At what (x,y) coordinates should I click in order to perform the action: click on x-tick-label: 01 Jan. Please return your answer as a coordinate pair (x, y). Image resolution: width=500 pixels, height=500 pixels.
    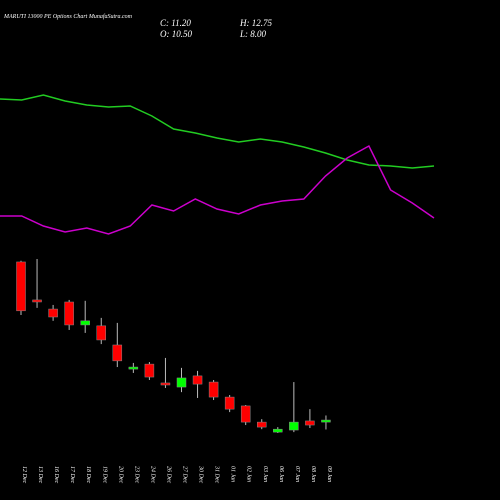
    Looking at the image, I should click on (233, 474).